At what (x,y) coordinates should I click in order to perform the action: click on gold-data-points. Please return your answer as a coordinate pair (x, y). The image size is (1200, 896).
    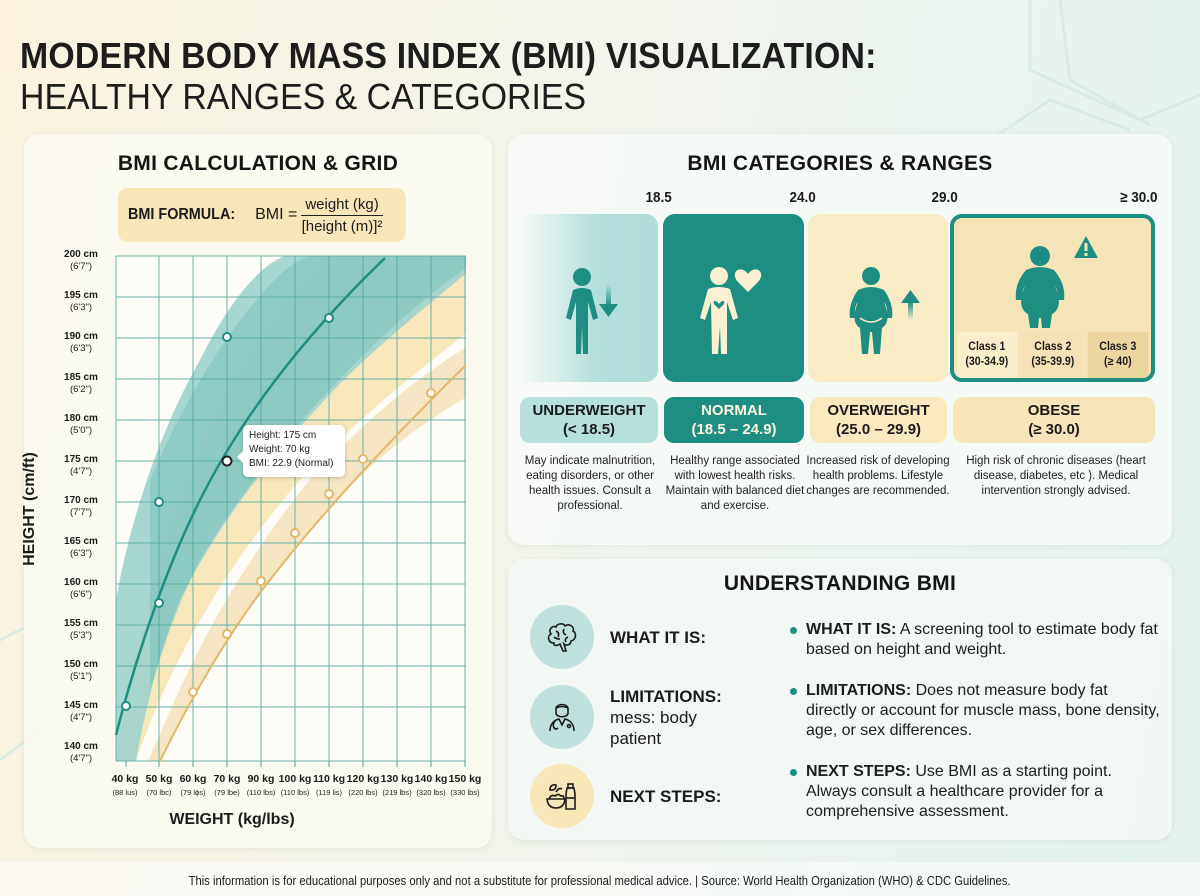
    Looking at the image, I should click on (312, 542).